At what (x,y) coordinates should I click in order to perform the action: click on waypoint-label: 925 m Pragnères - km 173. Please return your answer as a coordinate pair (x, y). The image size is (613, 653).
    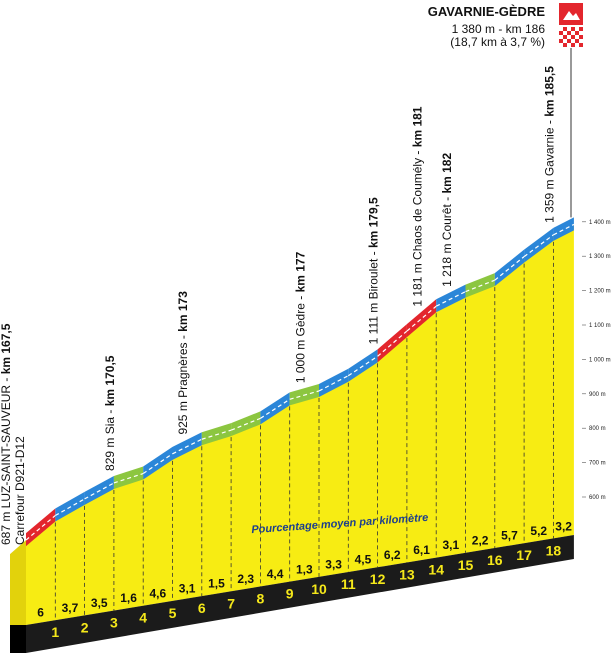
    Looking at the image, I should click on (183, 363).